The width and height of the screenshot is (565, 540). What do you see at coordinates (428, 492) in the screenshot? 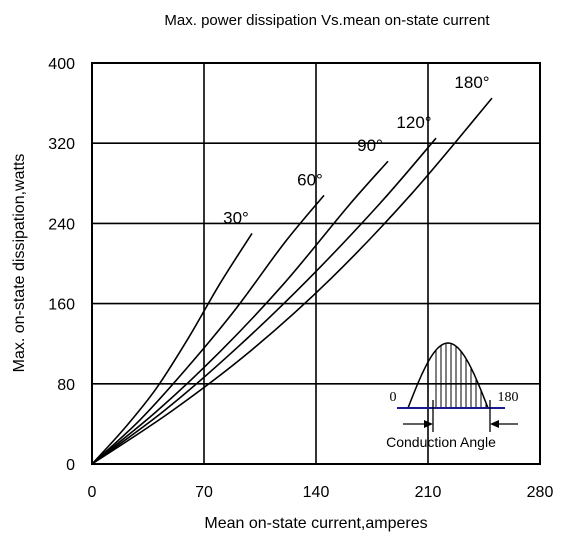
I see `x-tick-label: 210` at bounding box center [428, 492].